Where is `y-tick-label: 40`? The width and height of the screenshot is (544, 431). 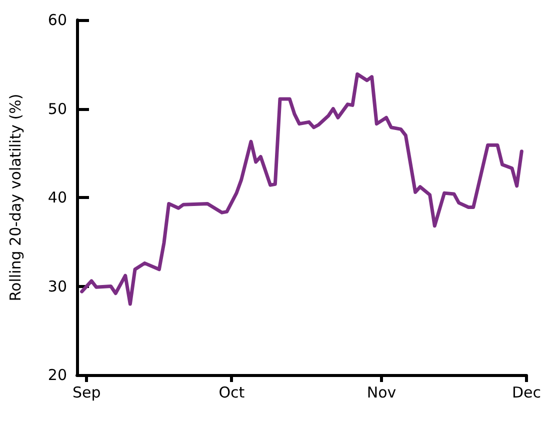
y-tick-label: 40 is located at coordinates (57, 197).